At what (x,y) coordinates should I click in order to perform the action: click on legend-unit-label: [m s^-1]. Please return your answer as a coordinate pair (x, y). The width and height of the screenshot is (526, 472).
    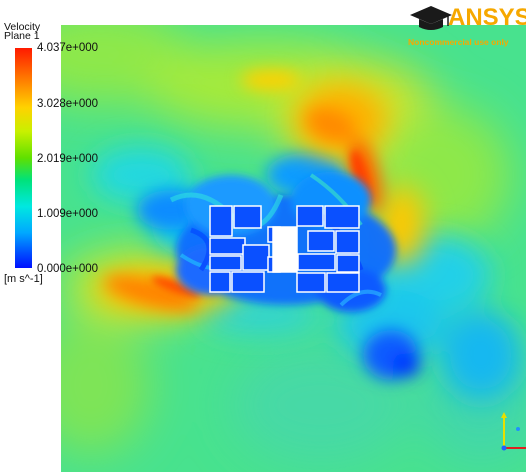
    Looking at the image, I should click on (23, 279).